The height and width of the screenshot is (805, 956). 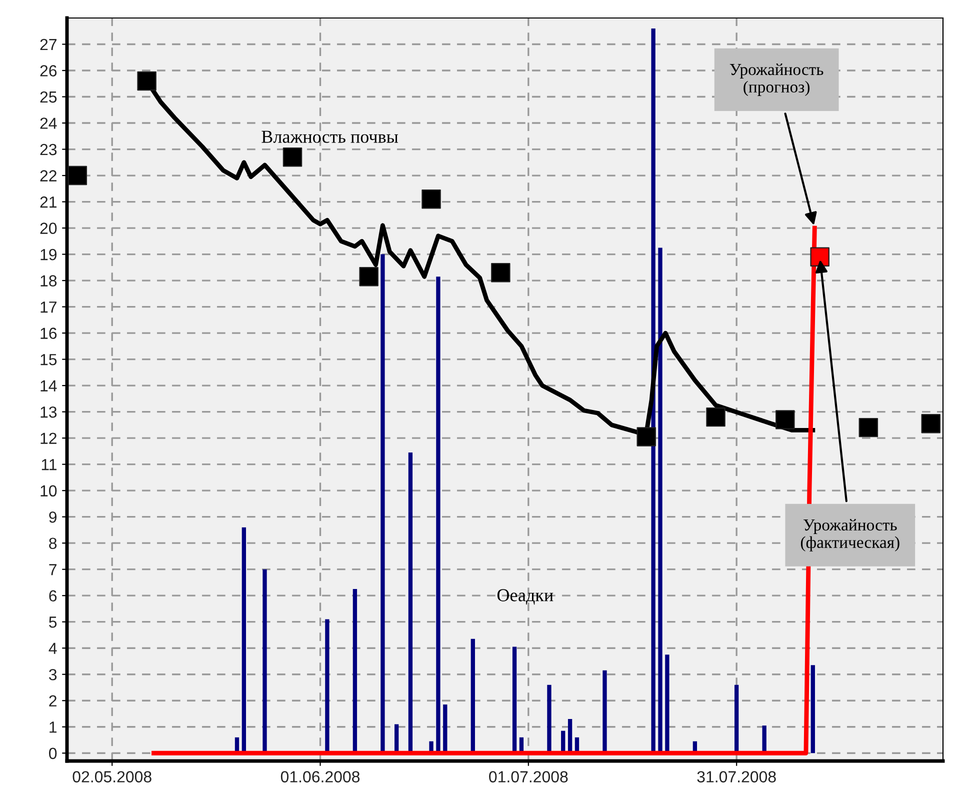 I want to click on y-tick-label: 16, so click(x=48, y=333).